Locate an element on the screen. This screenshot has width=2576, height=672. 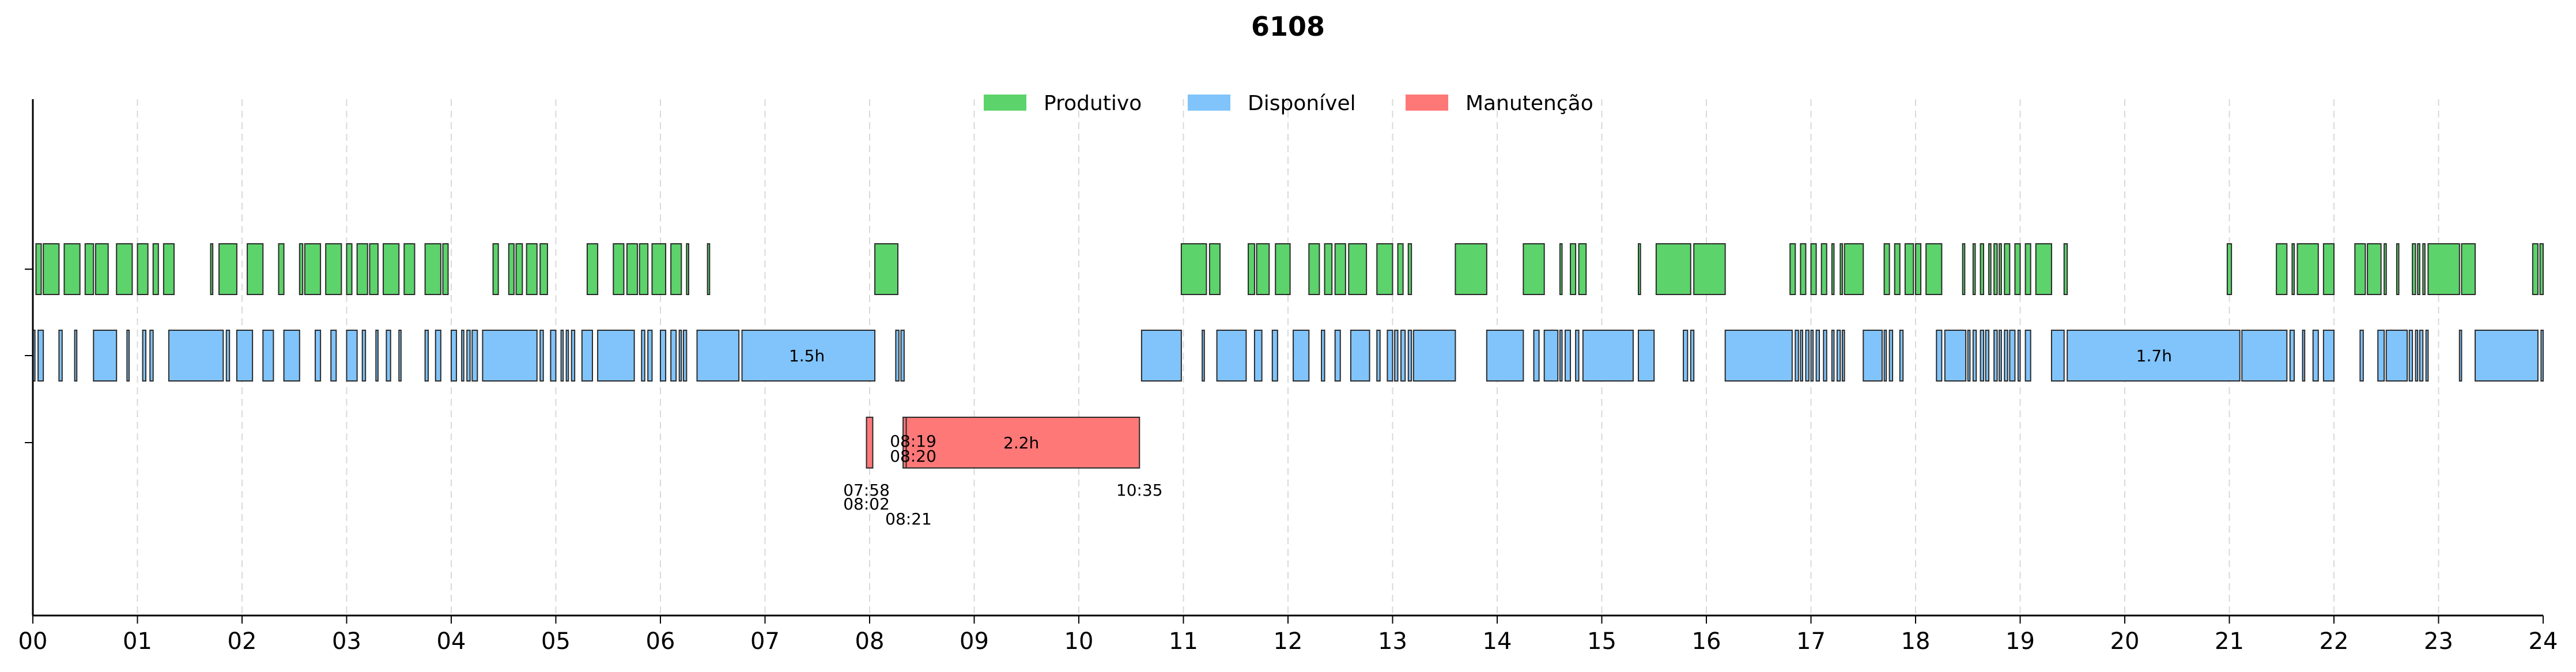
x-tick-label: 18 is located at coordinates (1916, 641).